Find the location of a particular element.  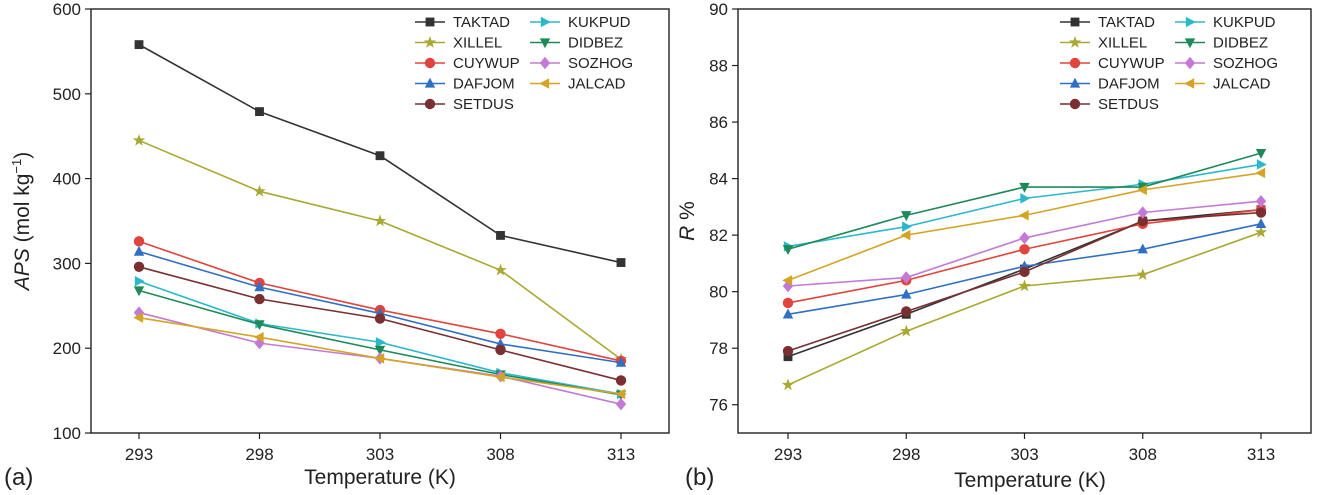

y-tick-label: 88 is located at coordinates (718, 66).